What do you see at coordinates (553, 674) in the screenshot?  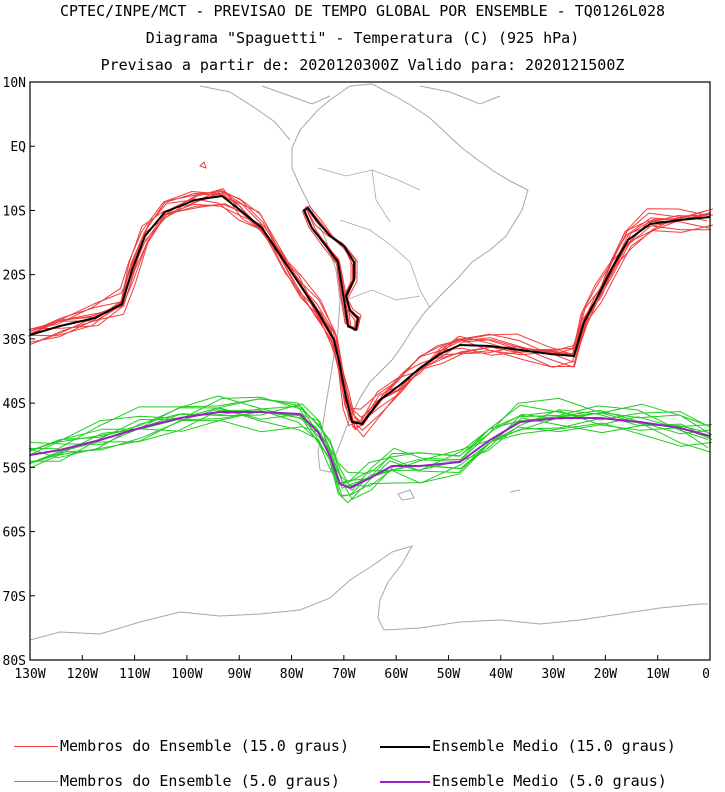 I see `lon-label: 30W` at bounding box center [553, 674].